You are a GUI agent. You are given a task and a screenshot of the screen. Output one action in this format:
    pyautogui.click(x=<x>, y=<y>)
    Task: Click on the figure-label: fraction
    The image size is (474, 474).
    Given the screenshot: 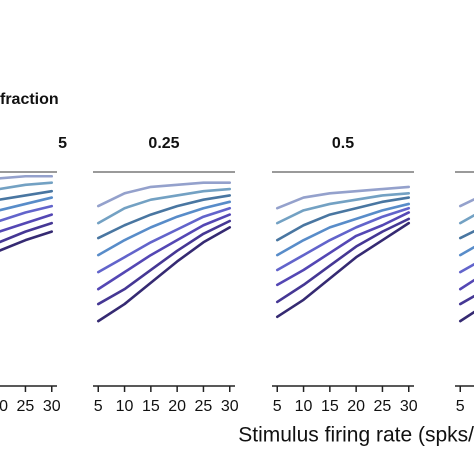 What is the action you would take?
    pyautogui.click(x=29, y=99)
    